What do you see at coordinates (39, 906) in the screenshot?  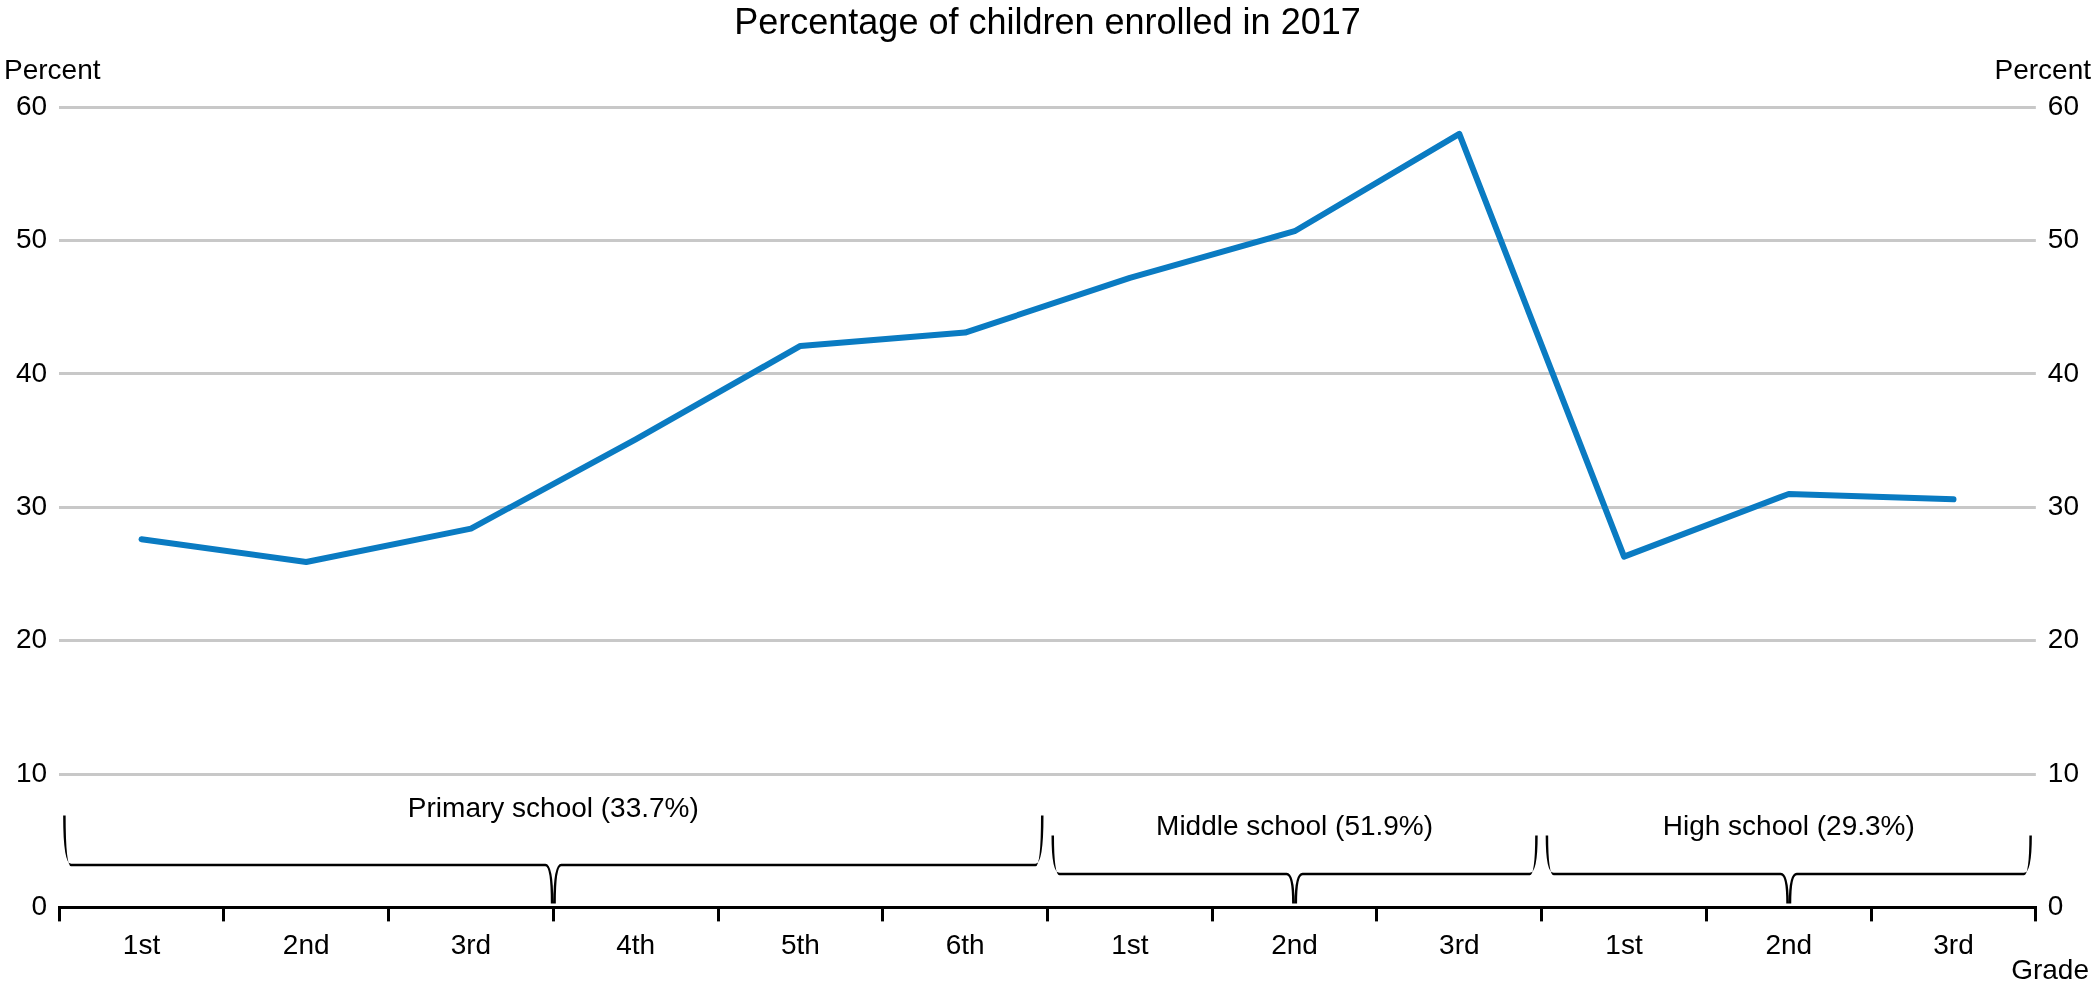 I see `y-tick-label: 0` at bounding box center [39, 906].